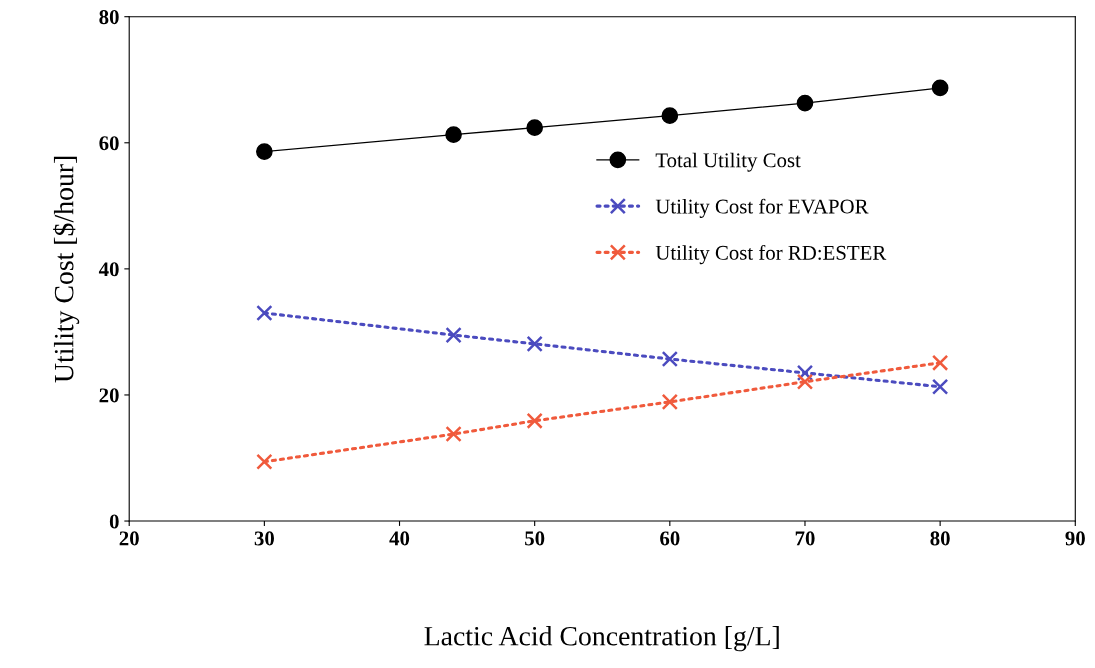  Describe the element at coordinates (399, 538) in the screenshot. I see `x-tick-label: 40` at that location.